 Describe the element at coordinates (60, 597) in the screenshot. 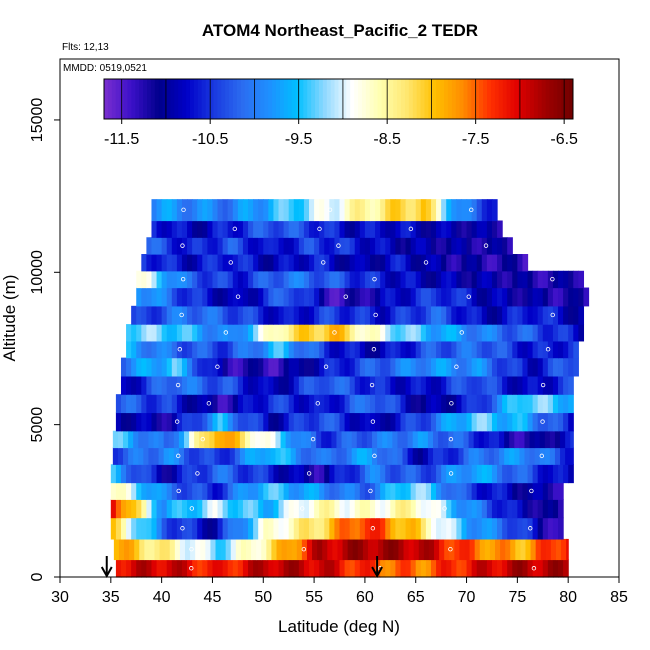

I see `x-tick-label: 30` at that location.